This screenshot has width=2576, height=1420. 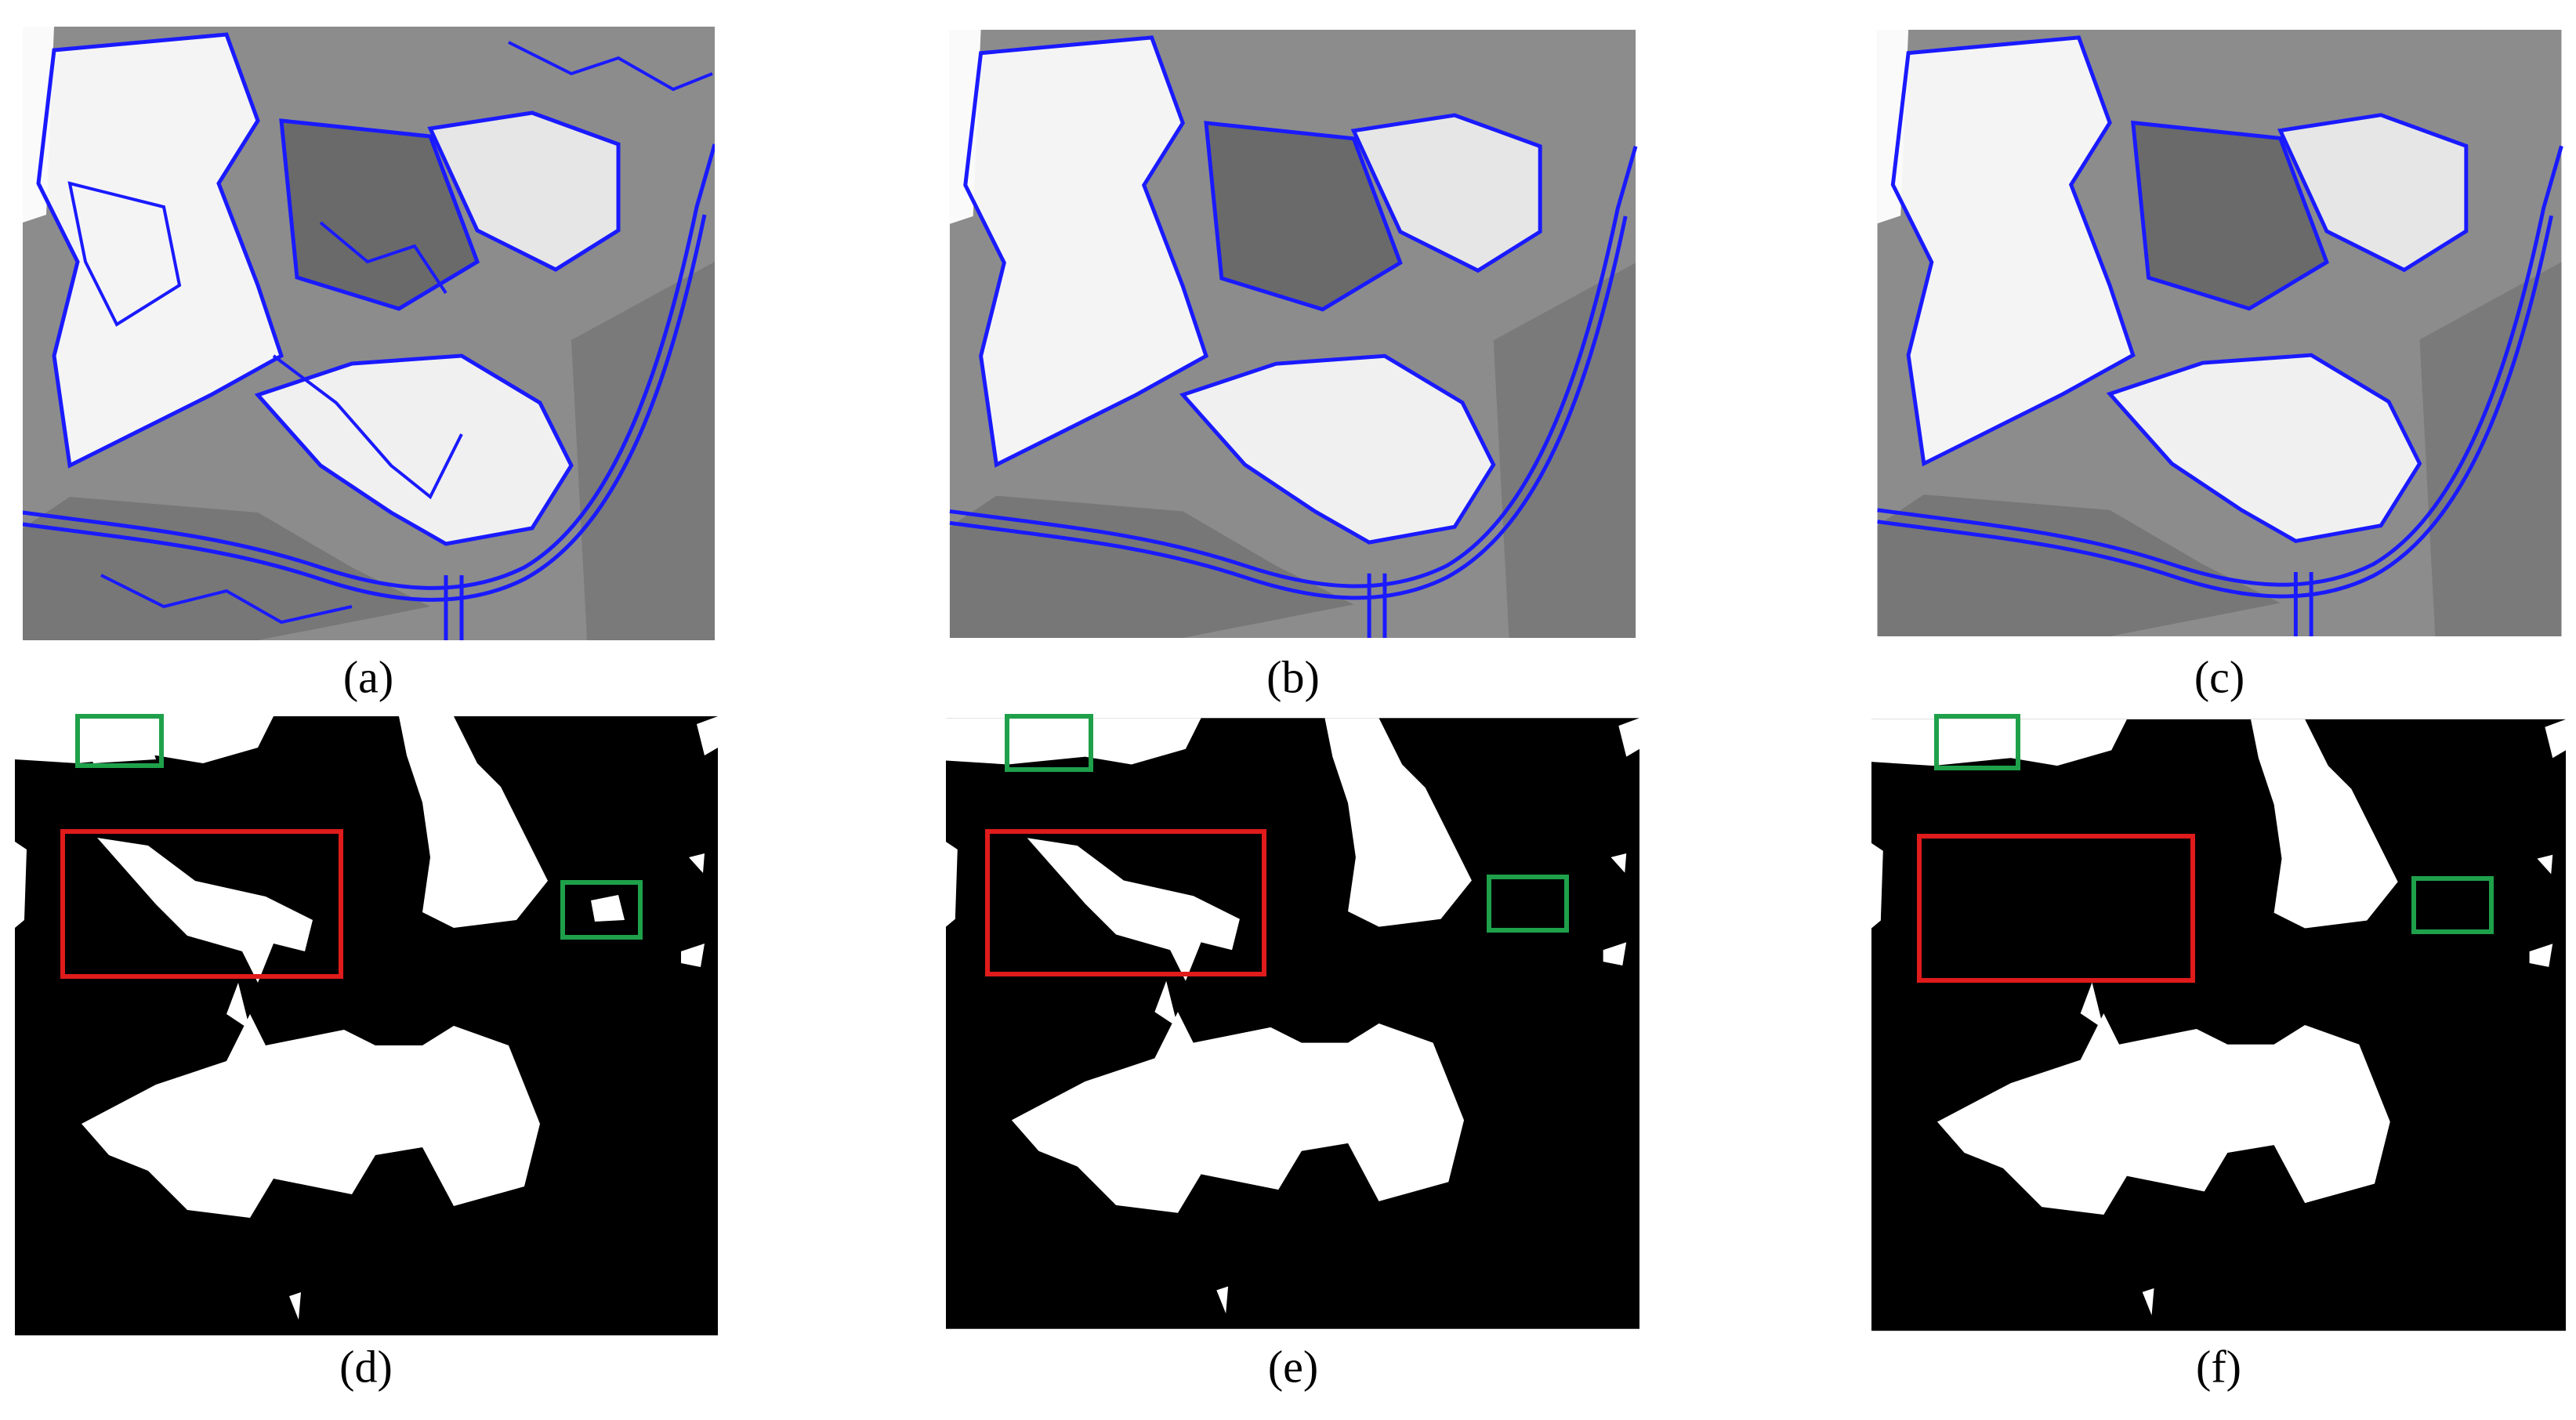 What do you see at coordinates (2219, 677) in the screenshot?
I see `caption: (c)` at bounding box center [2219, 677].